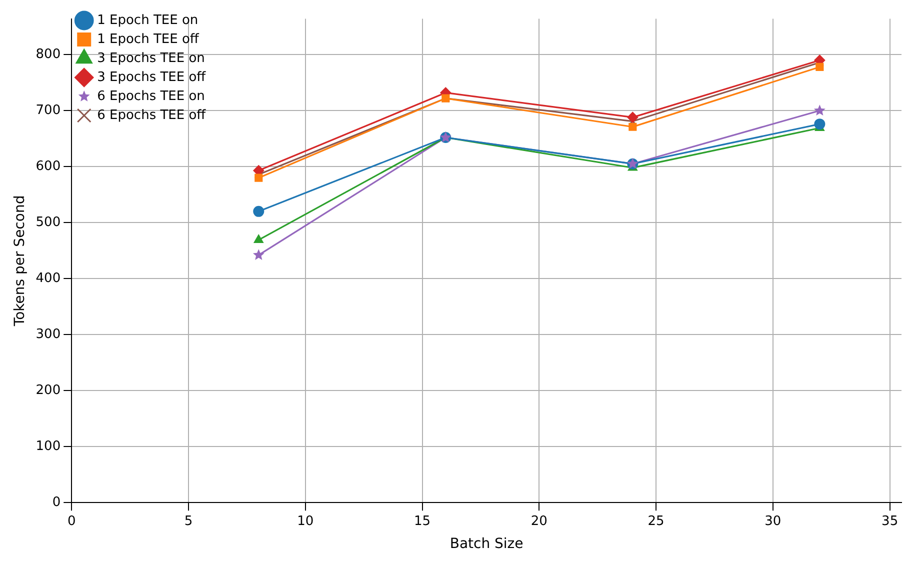 The image size is (916, 565). Describe the element at coordinates (71, 521) in the screenshot. I see `x-tick-label: 0` at that location.